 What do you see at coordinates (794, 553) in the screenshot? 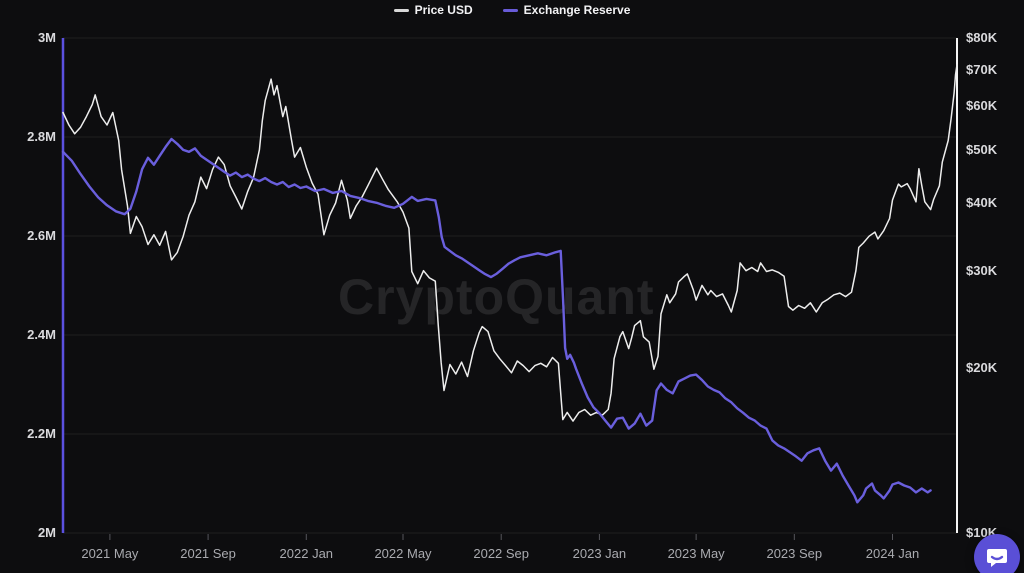
I see `x-axis-tick-label: 2023 Sep` at bounding box center [794, 553].